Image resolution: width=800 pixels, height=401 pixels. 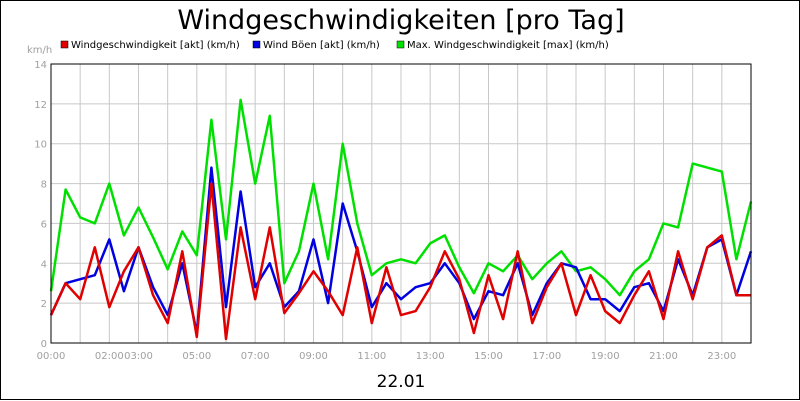 I want to click on legend-label: Max. Windgeschwindigkeit [max] (km/h), so click(x=508, y=45).